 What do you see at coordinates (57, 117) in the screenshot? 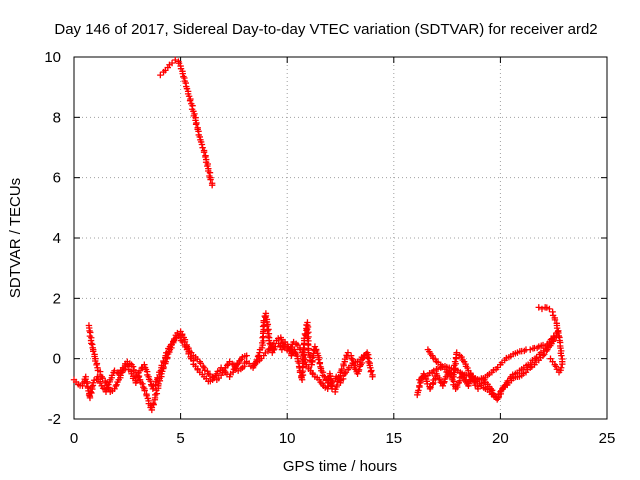
I see `y-tick-label: 8` at bounding box center [57, 117].